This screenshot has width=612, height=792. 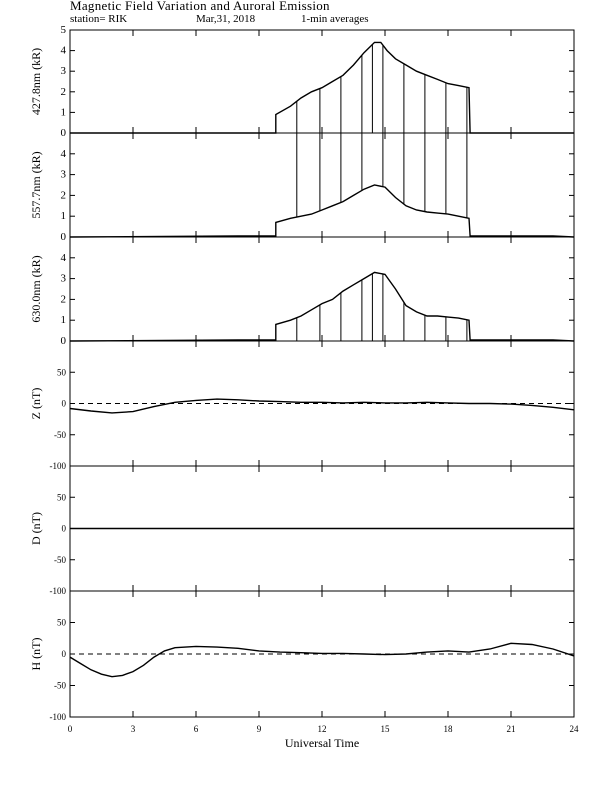 What do you see at coordinates (36, 654) in the screenshot?
I see `y-axis-label: H (nT)` at bounding box center [36, 654].